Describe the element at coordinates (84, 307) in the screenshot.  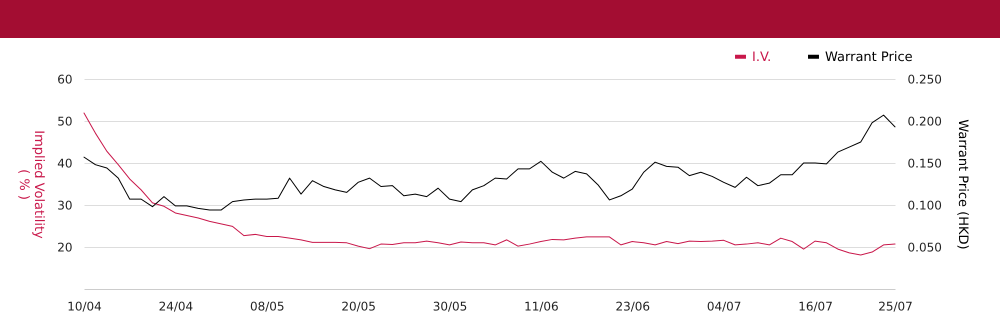
I see `x-tick-label: 10/04` at that location.